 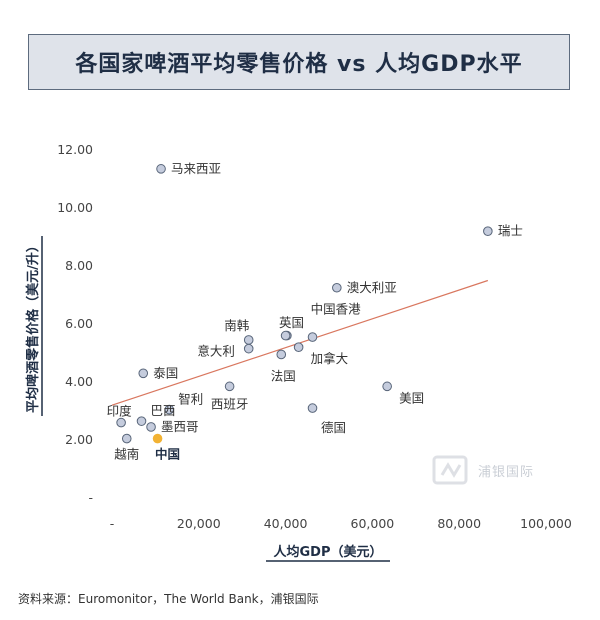 What do you see at coordinates (330, 358) in the screenshot?
I see `point-label: 加拿大` at bounding box center [330, 358].